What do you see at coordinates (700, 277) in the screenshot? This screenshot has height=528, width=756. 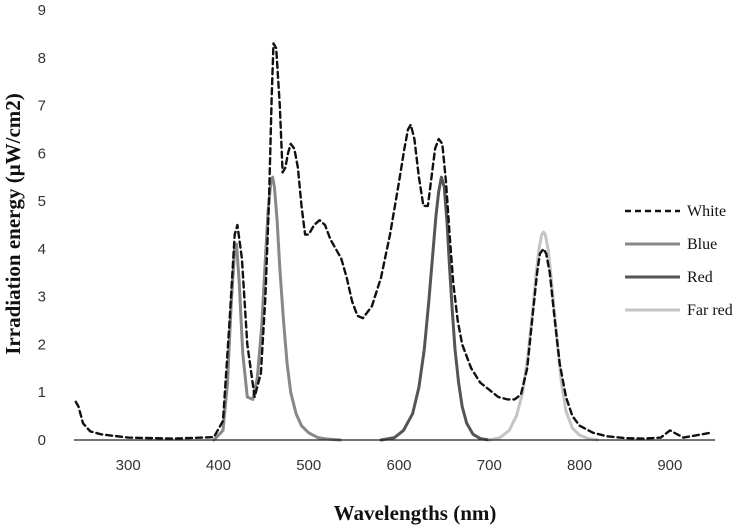 I see `legend-label: Red` at bounding box center [700, 277].